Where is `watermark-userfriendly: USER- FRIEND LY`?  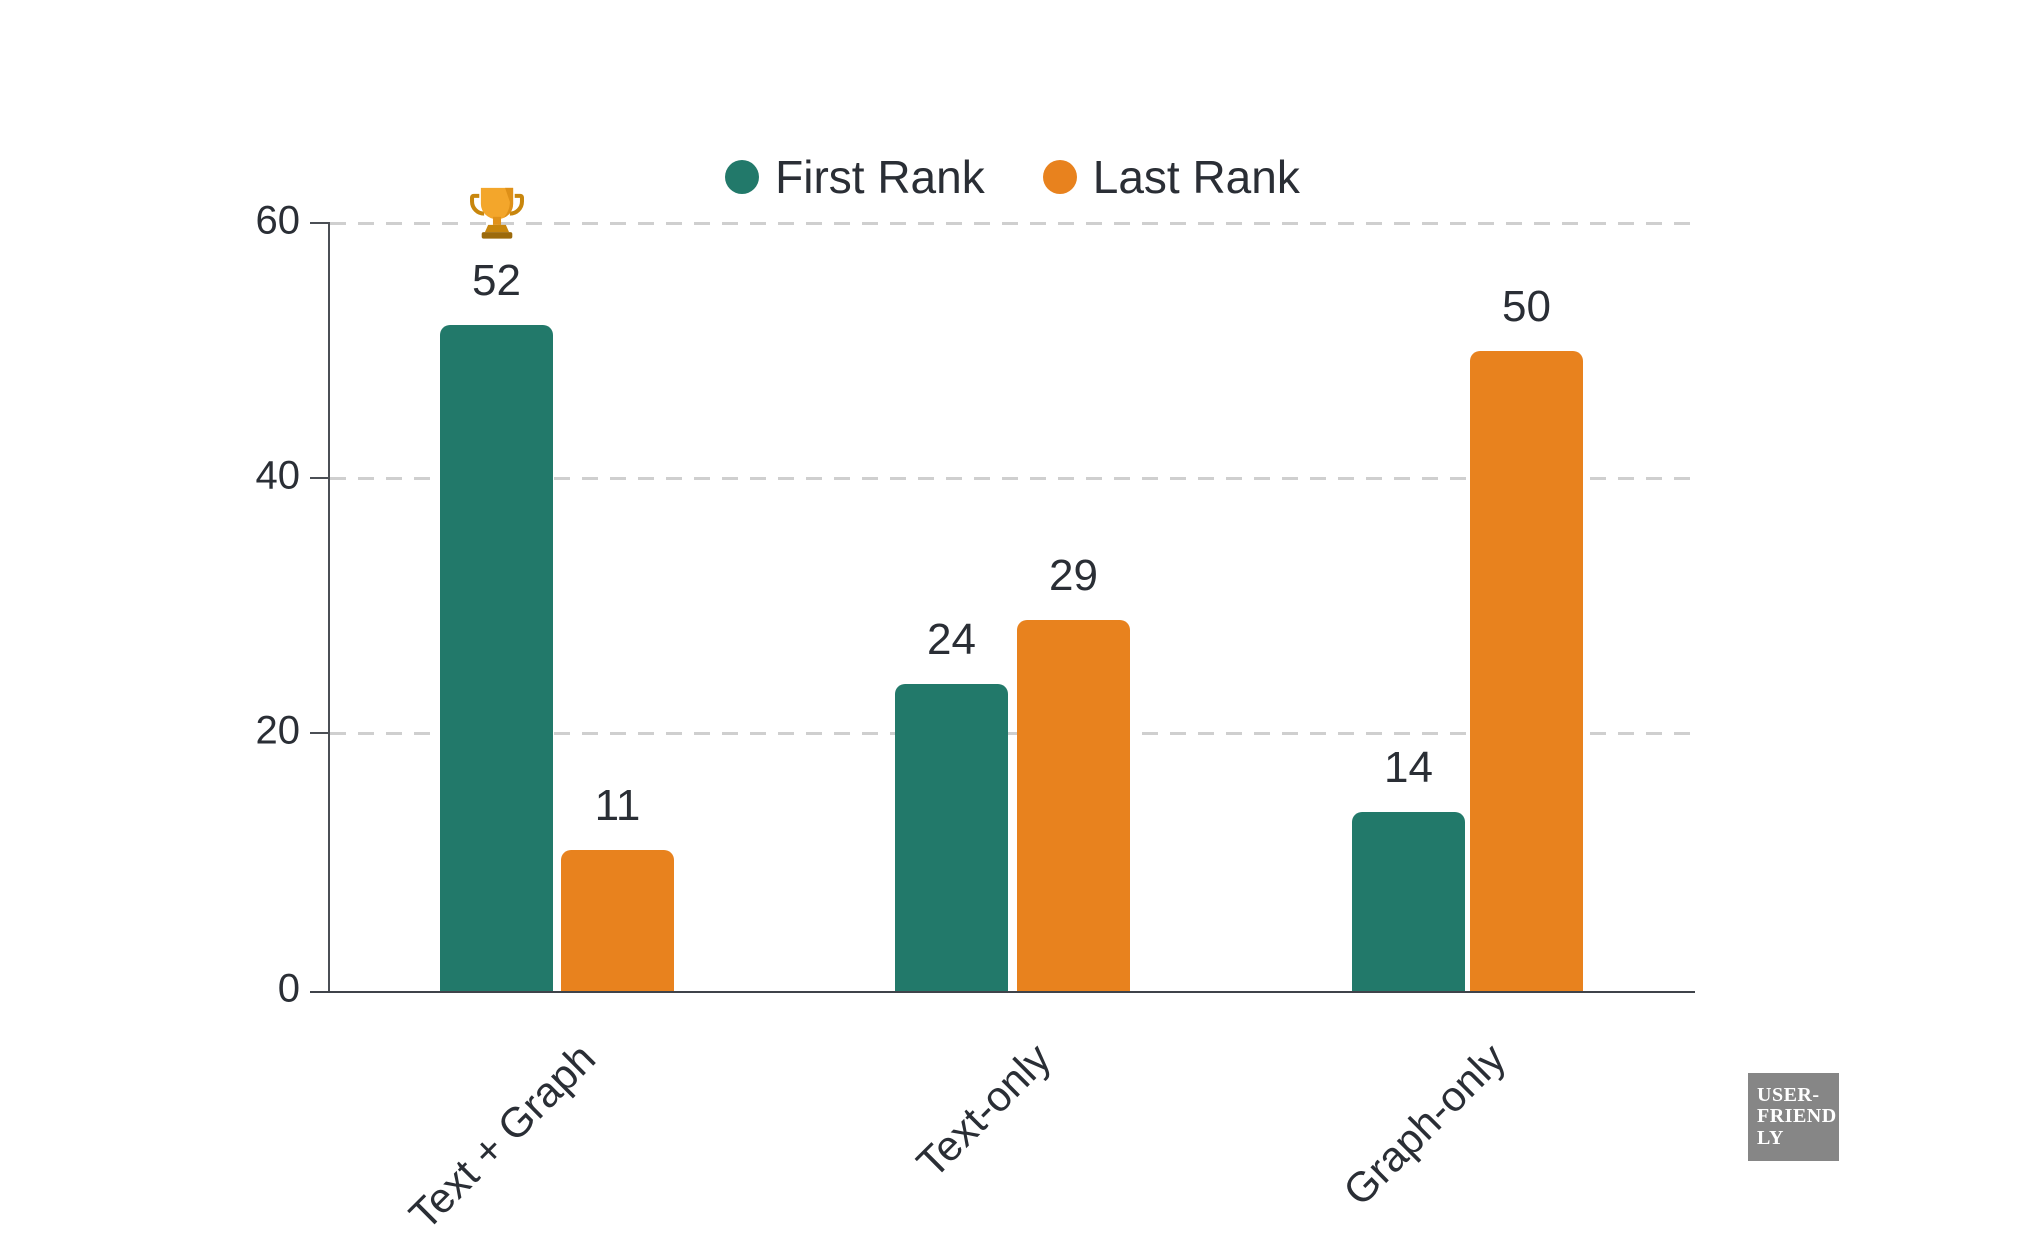 watermark-userfriendly: USER- FRIEND LY is located at coordinates (1793, 1117).